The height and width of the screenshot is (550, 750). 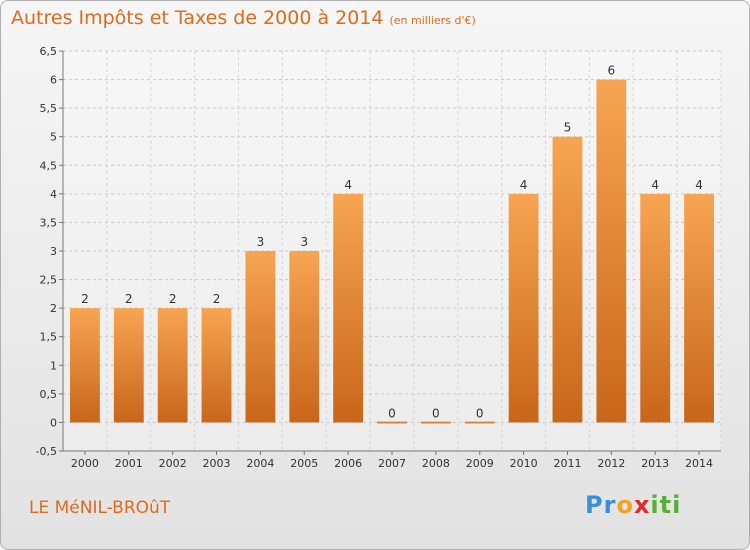 What do you see at coordinates (480, 463) in the screenshot?
I see `x-tick-label: 2009` at bounding box center [480, 463].